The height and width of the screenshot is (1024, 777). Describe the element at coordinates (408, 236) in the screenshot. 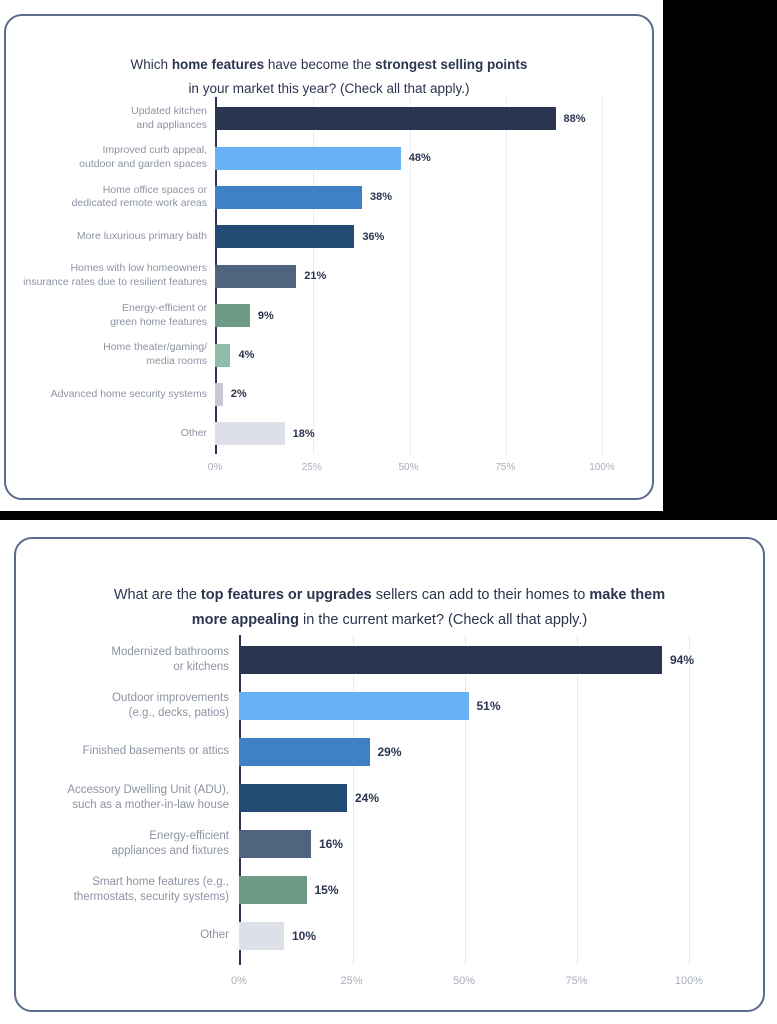

I see `bar-track: 36%` at that location.